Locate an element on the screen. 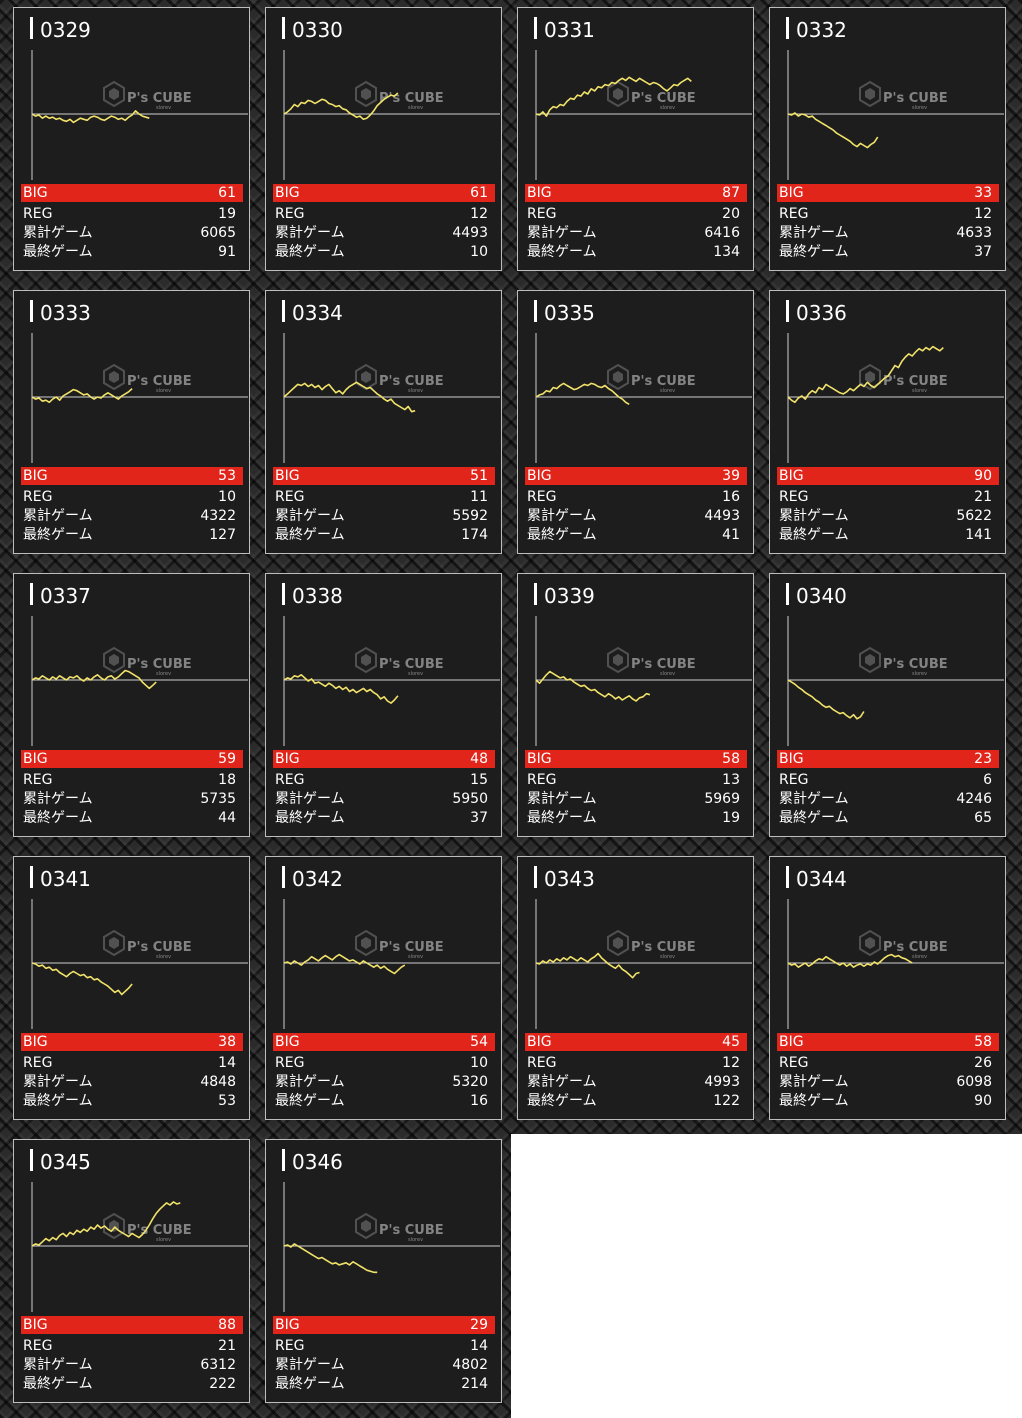 Image resolution: width=1022 pixels, height=1418 pixels. reg-value: 12 is located at coordinates (731, 1063).